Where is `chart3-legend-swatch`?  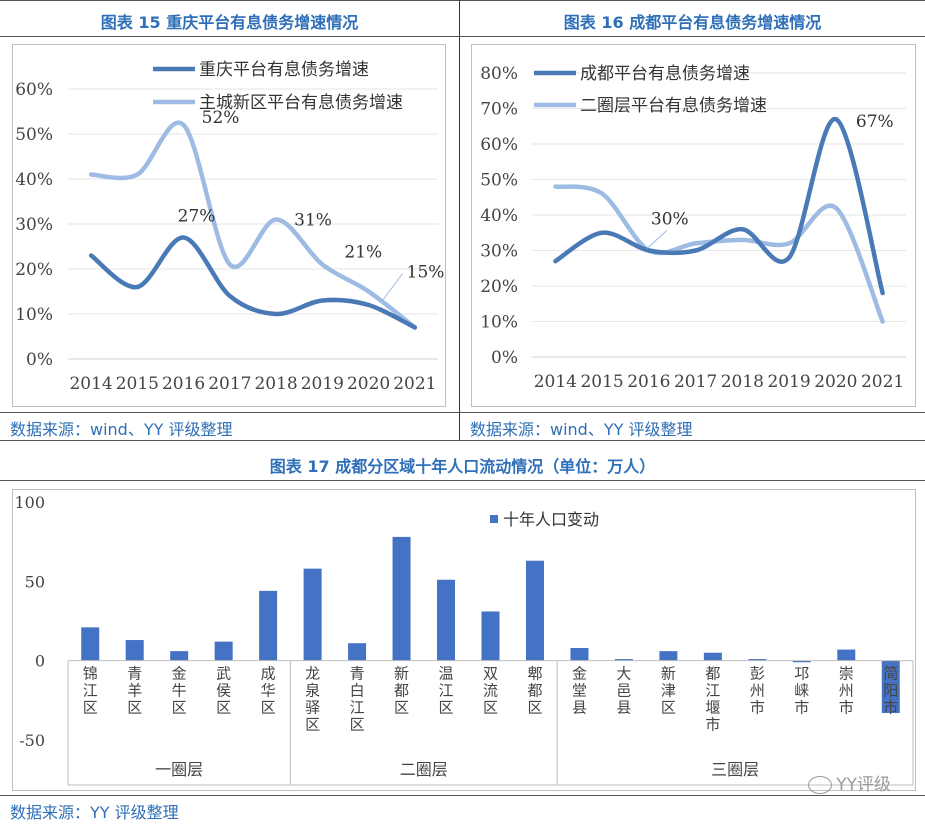 chart3-legend-swatch is located at coordinates (494, 519).